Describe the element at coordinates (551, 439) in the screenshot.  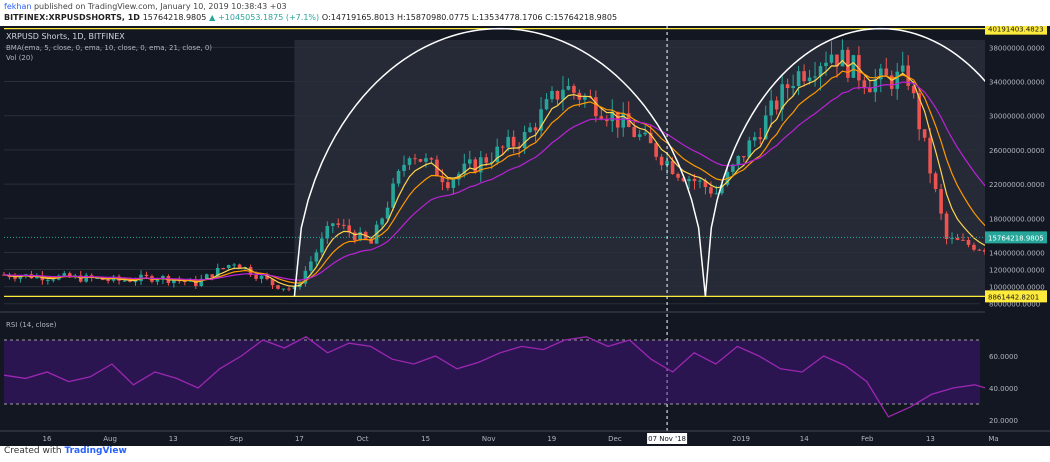
I see `x-tick-label-8: 19` at that location.